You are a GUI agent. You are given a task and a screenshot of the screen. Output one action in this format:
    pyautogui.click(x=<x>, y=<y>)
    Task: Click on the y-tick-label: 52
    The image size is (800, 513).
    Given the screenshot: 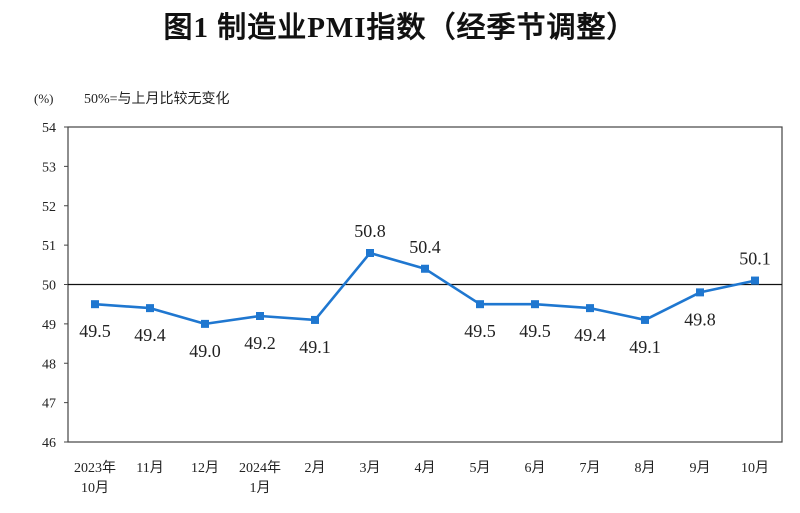 What is the action you would take?
    pyautogui.click(x=49, y=207)
    